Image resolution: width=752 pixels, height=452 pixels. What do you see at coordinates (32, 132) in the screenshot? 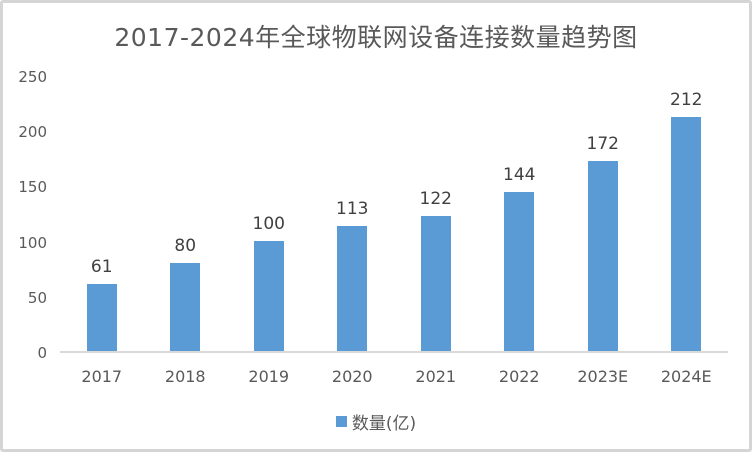
I see `y-tick-label: 200` at bounding box center [32, 132].